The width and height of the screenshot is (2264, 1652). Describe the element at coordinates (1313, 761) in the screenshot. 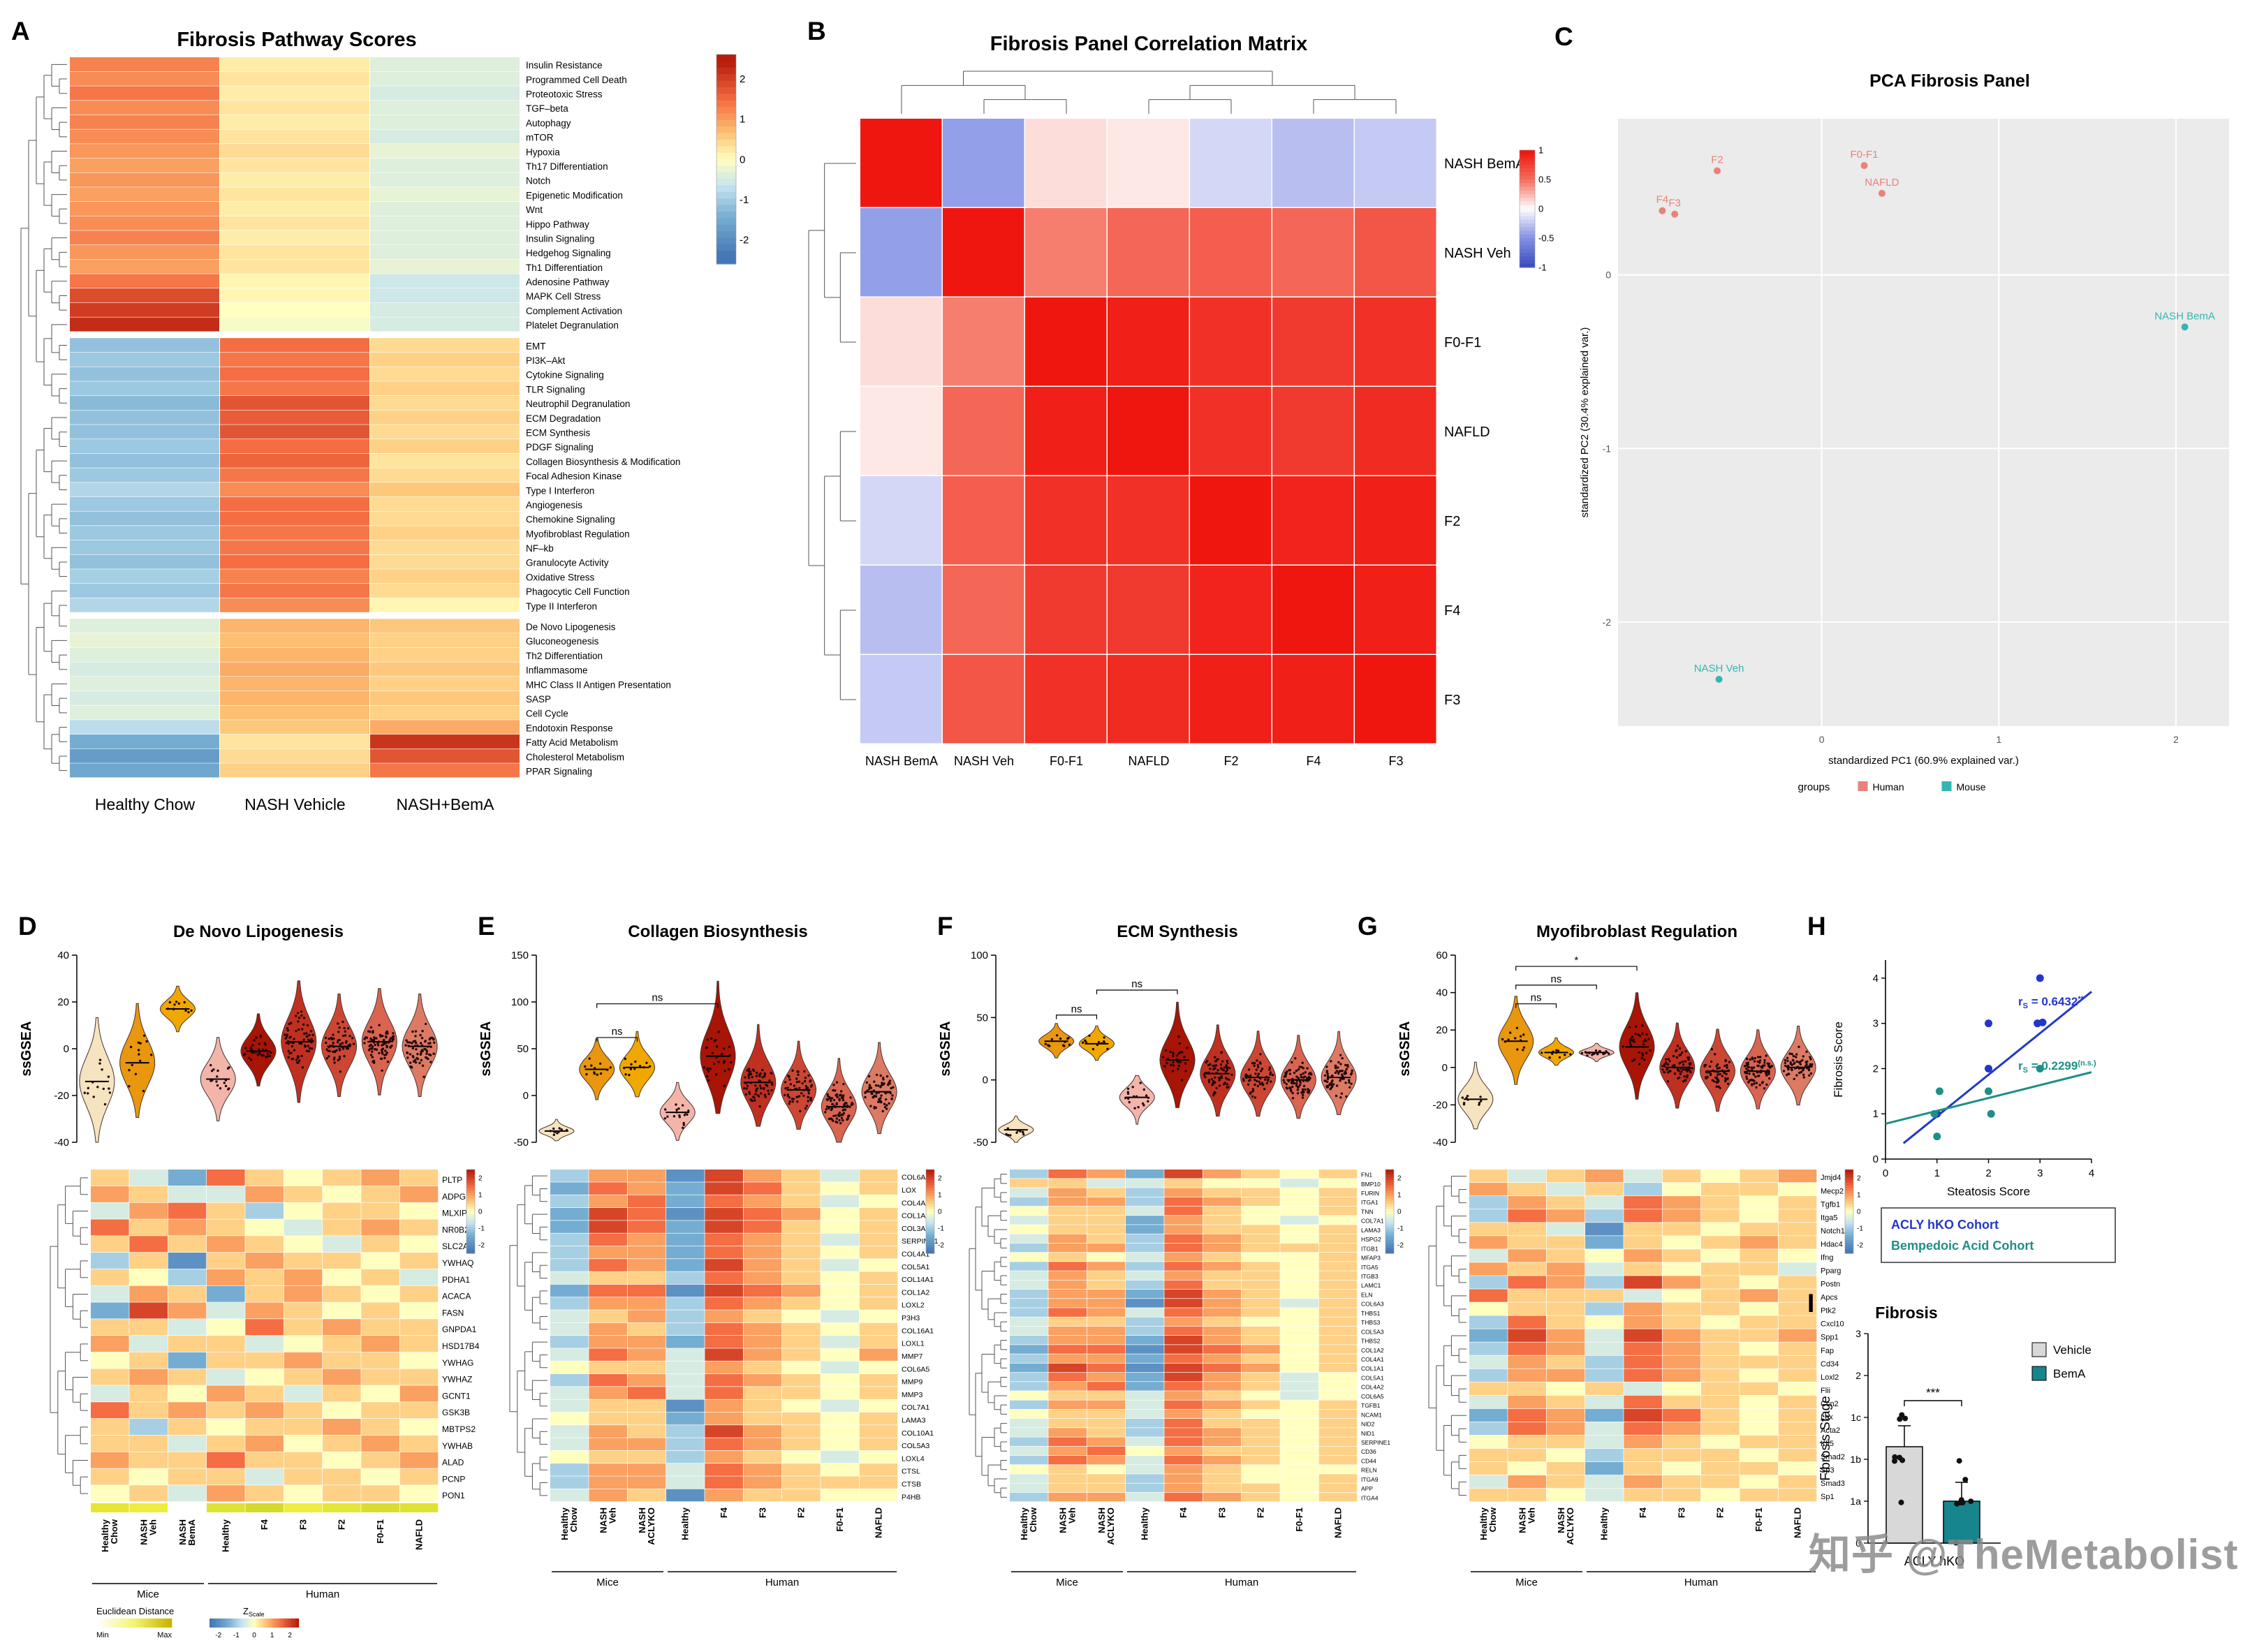

I see `column-label: F4` at that location.